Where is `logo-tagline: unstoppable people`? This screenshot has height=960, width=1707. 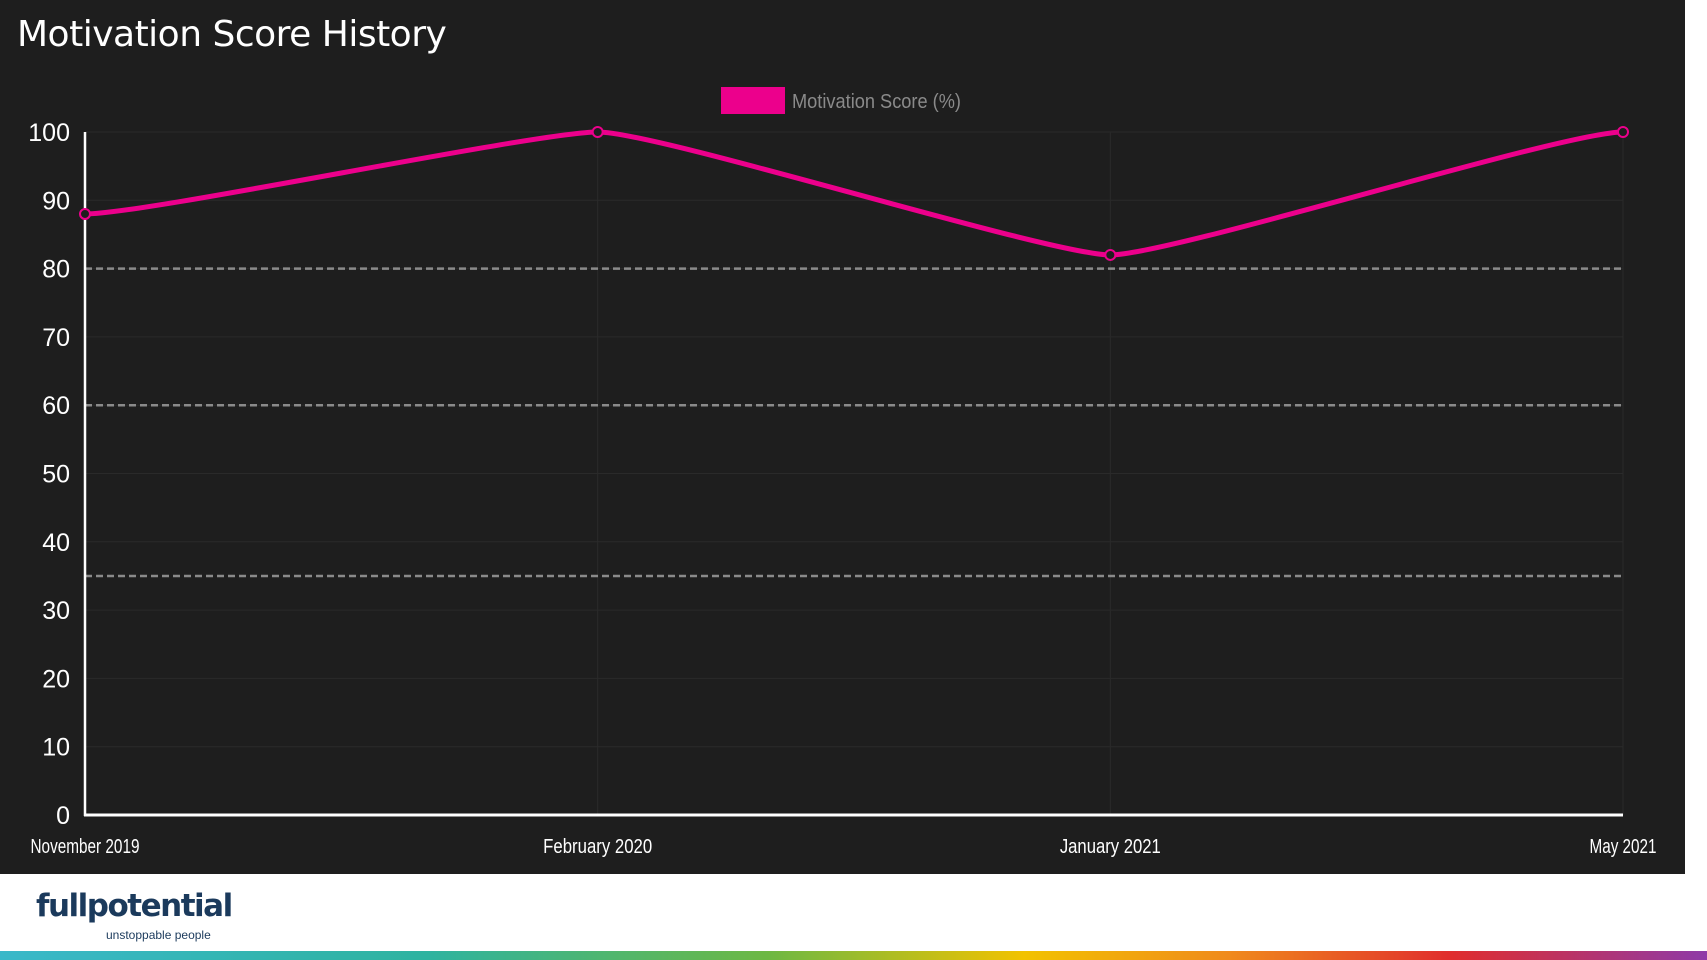 logo-tagline: unstoppable people is located at coordinates (158, 935).